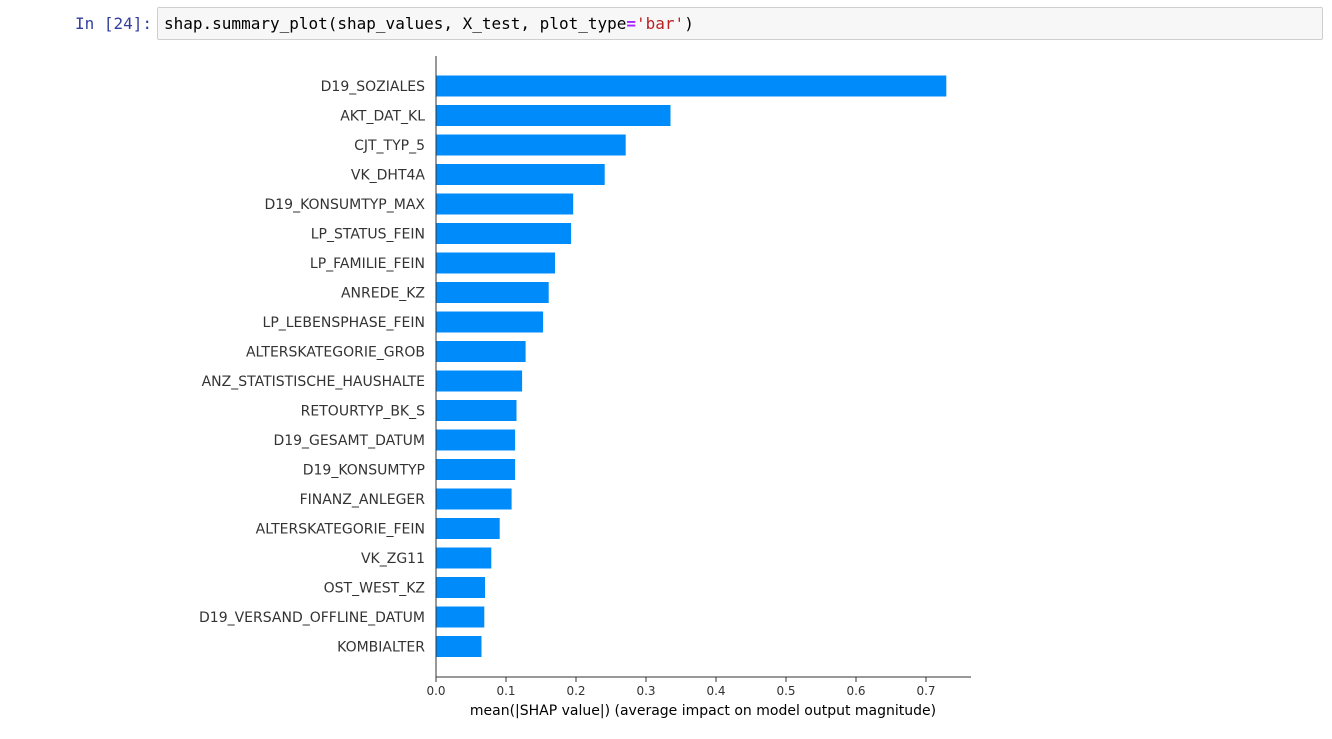  Describe the element at coordinates (575, 691) in the screenshot. I see `x-tick-label: 0.2` at that location.